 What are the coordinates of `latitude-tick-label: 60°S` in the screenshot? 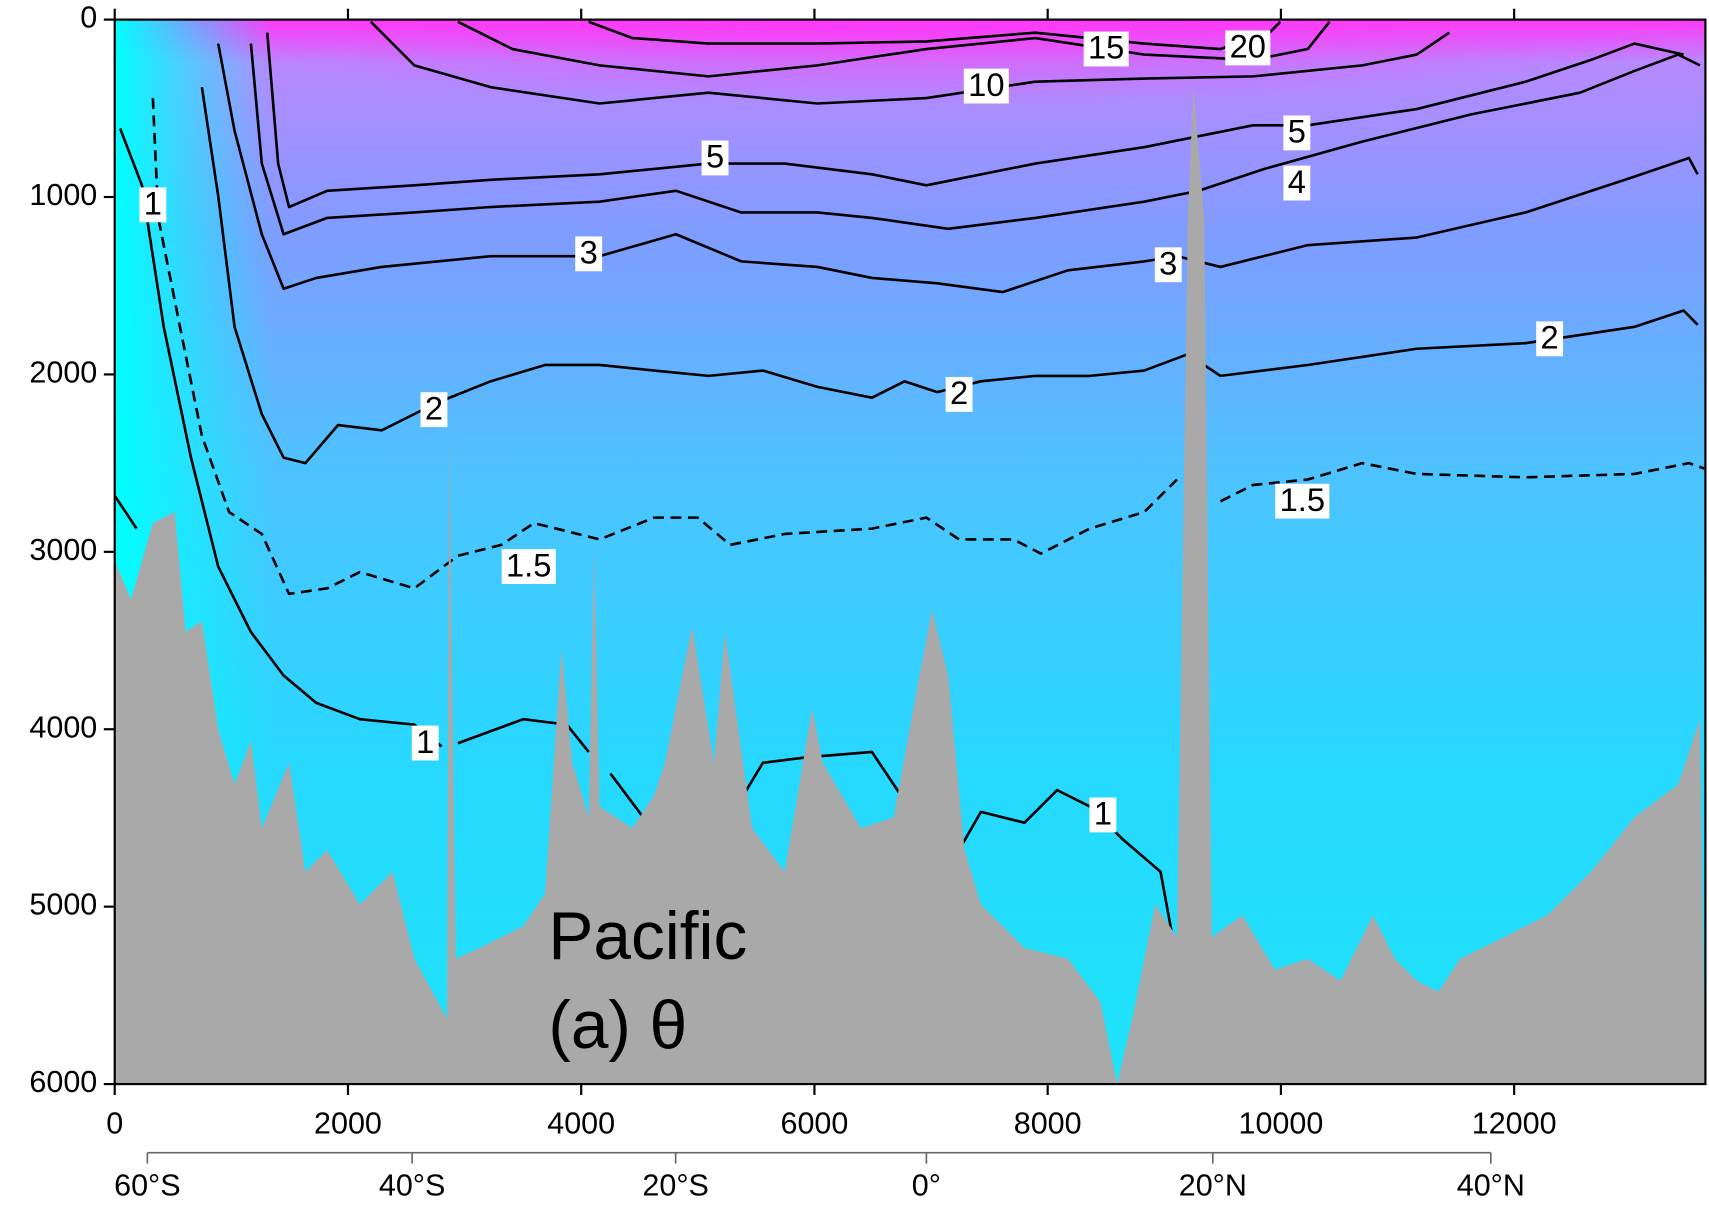 It's located at (147, 1186).